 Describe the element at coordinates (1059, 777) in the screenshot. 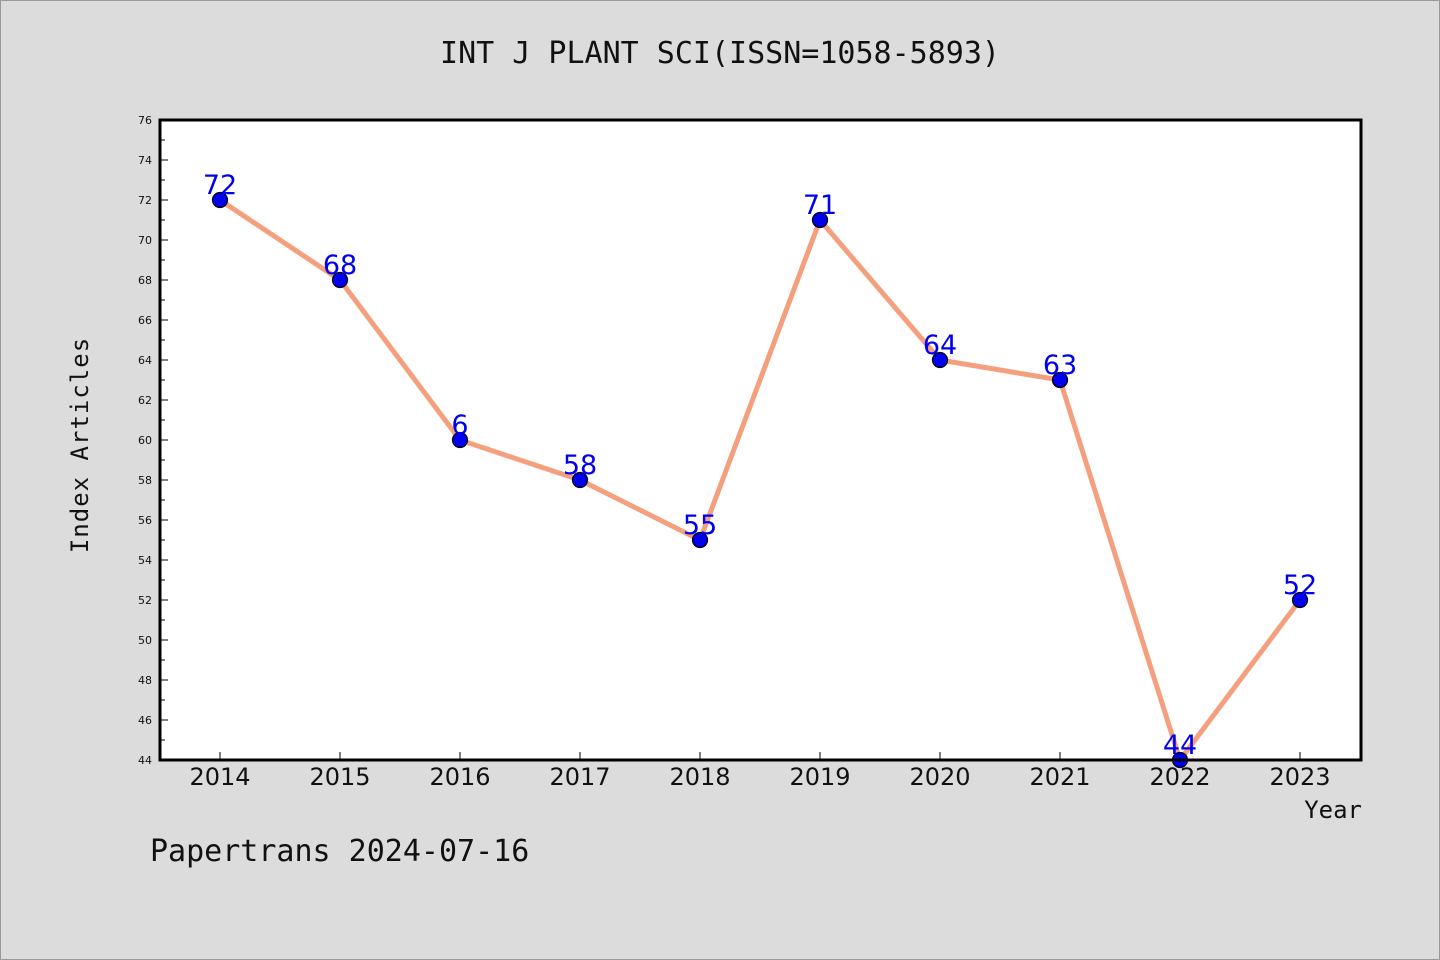

I see `x-tick-label: 2021` at that location.